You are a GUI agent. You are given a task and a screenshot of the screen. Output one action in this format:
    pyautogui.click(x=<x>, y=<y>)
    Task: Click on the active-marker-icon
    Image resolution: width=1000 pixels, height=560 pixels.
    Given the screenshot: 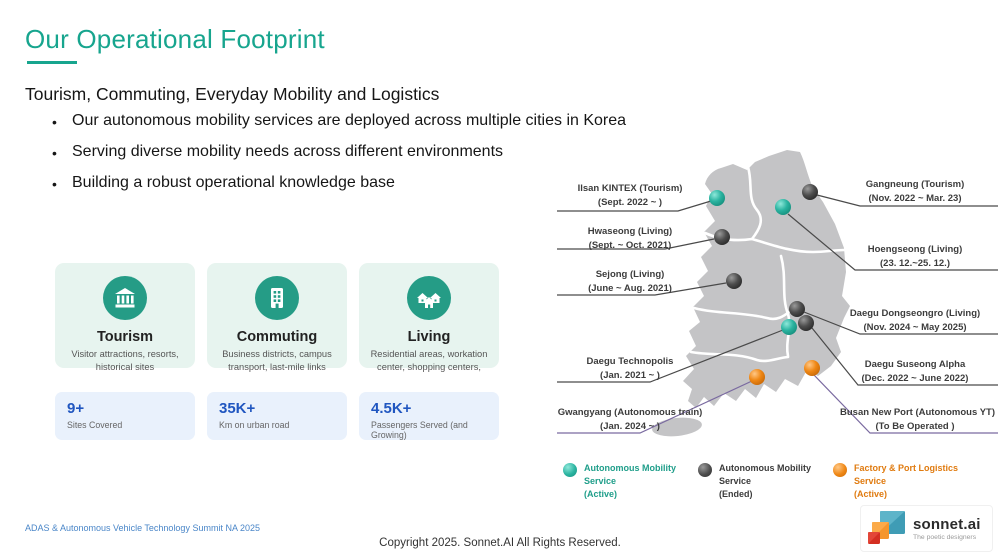 What is the action you would take?
    pyautogui.click(x=570, y=470)
    